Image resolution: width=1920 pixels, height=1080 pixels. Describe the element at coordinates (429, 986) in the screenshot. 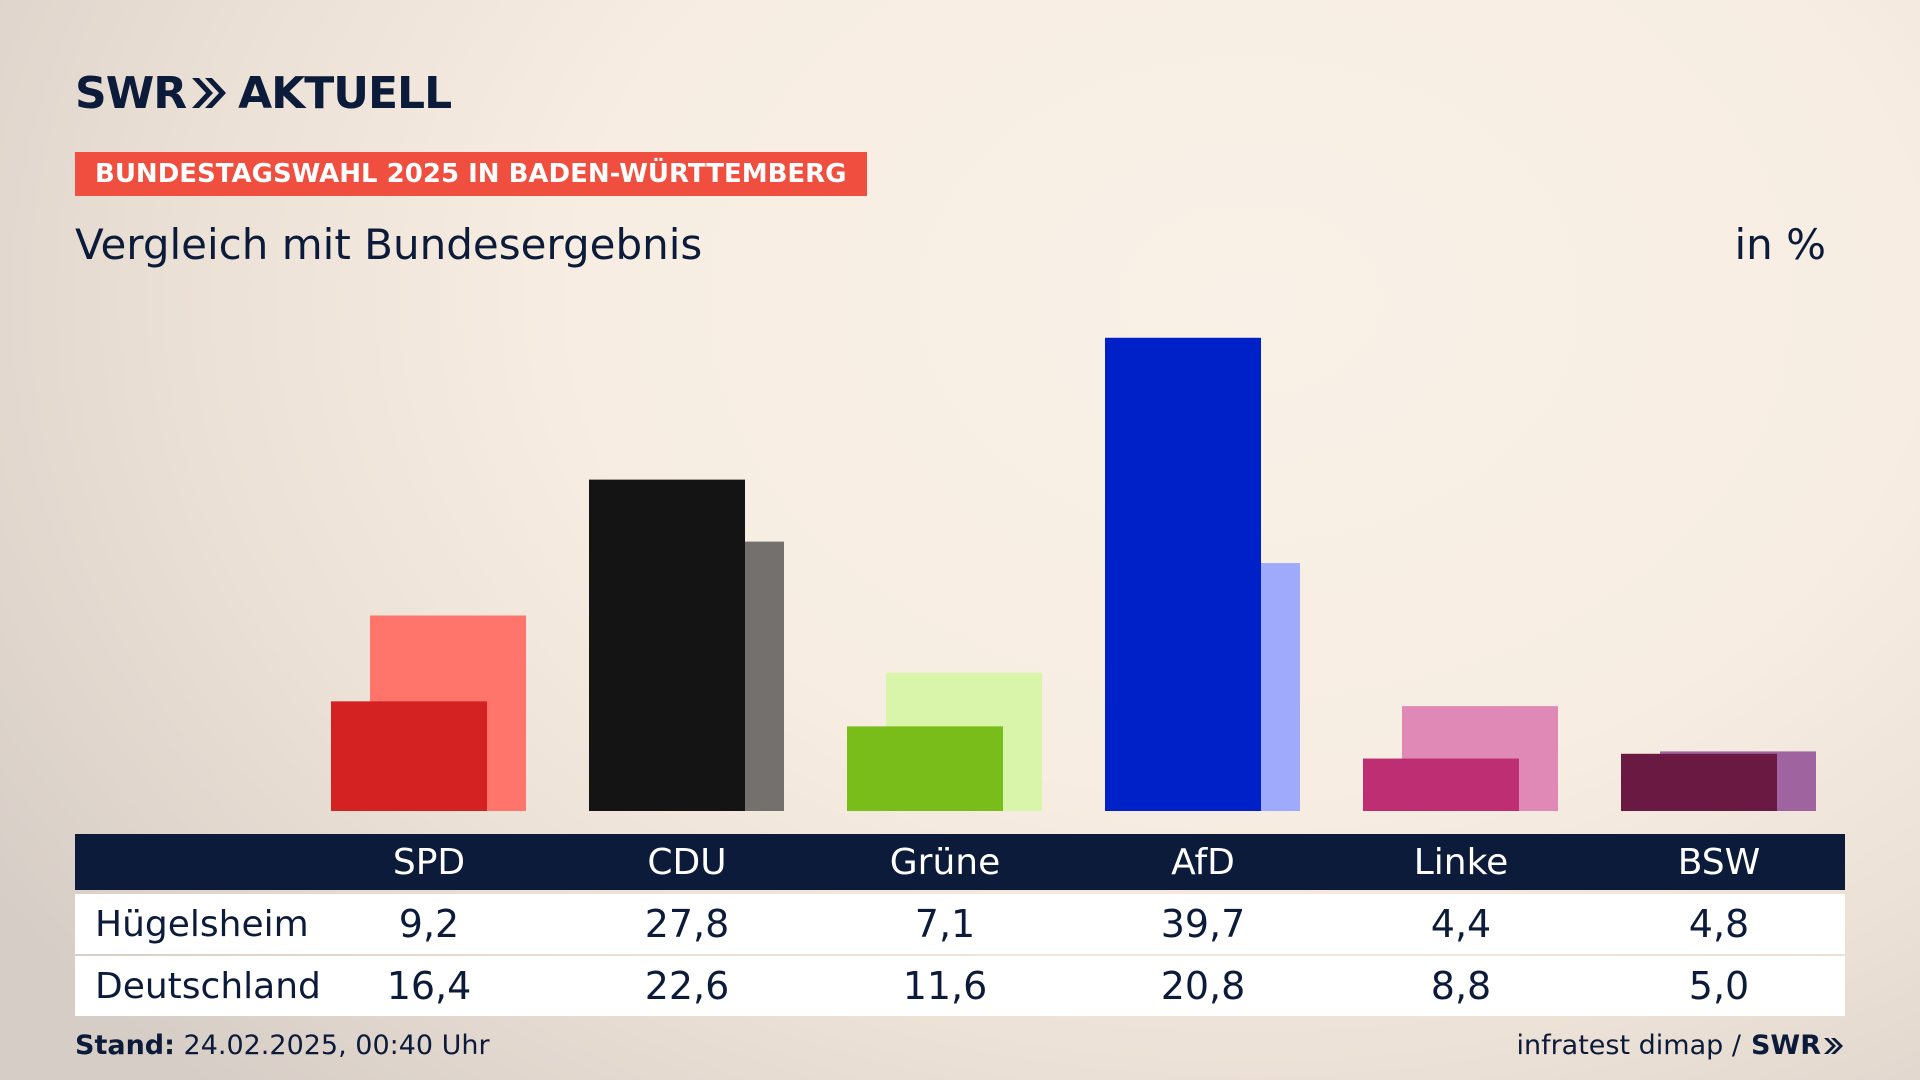

I see `value-label-deutschland-spd: 16,4` at that location.